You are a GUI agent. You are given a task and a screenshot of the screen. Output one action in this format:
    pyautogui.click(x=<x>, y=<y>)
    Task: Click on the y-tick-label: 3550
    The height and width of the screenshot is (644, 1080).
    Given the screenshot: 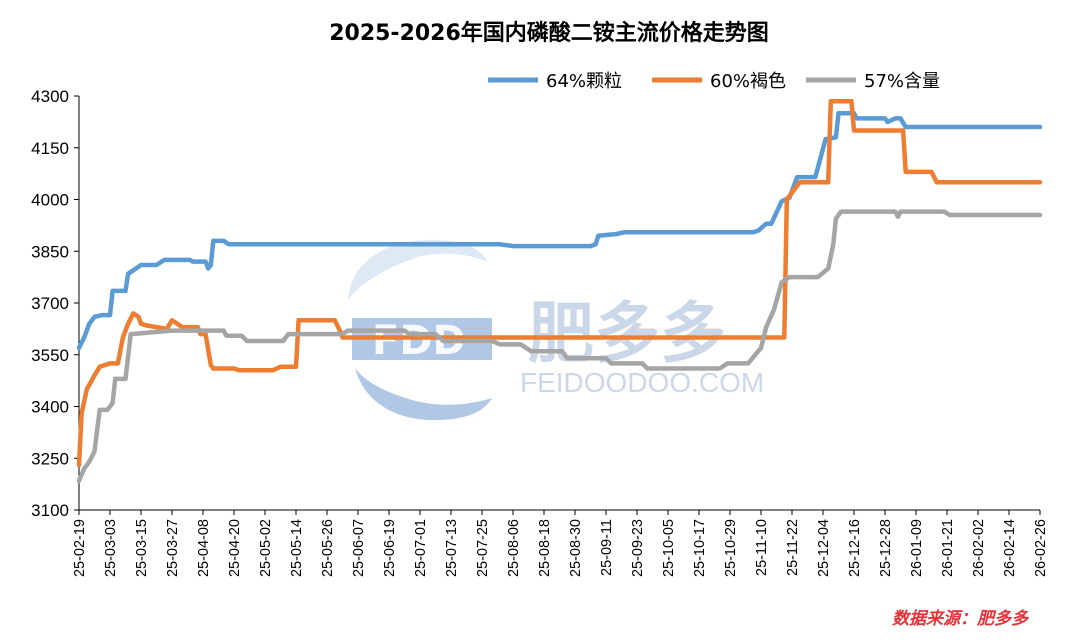 What is the action you would take?
    pyautogui.click(x=50, y=355)
    